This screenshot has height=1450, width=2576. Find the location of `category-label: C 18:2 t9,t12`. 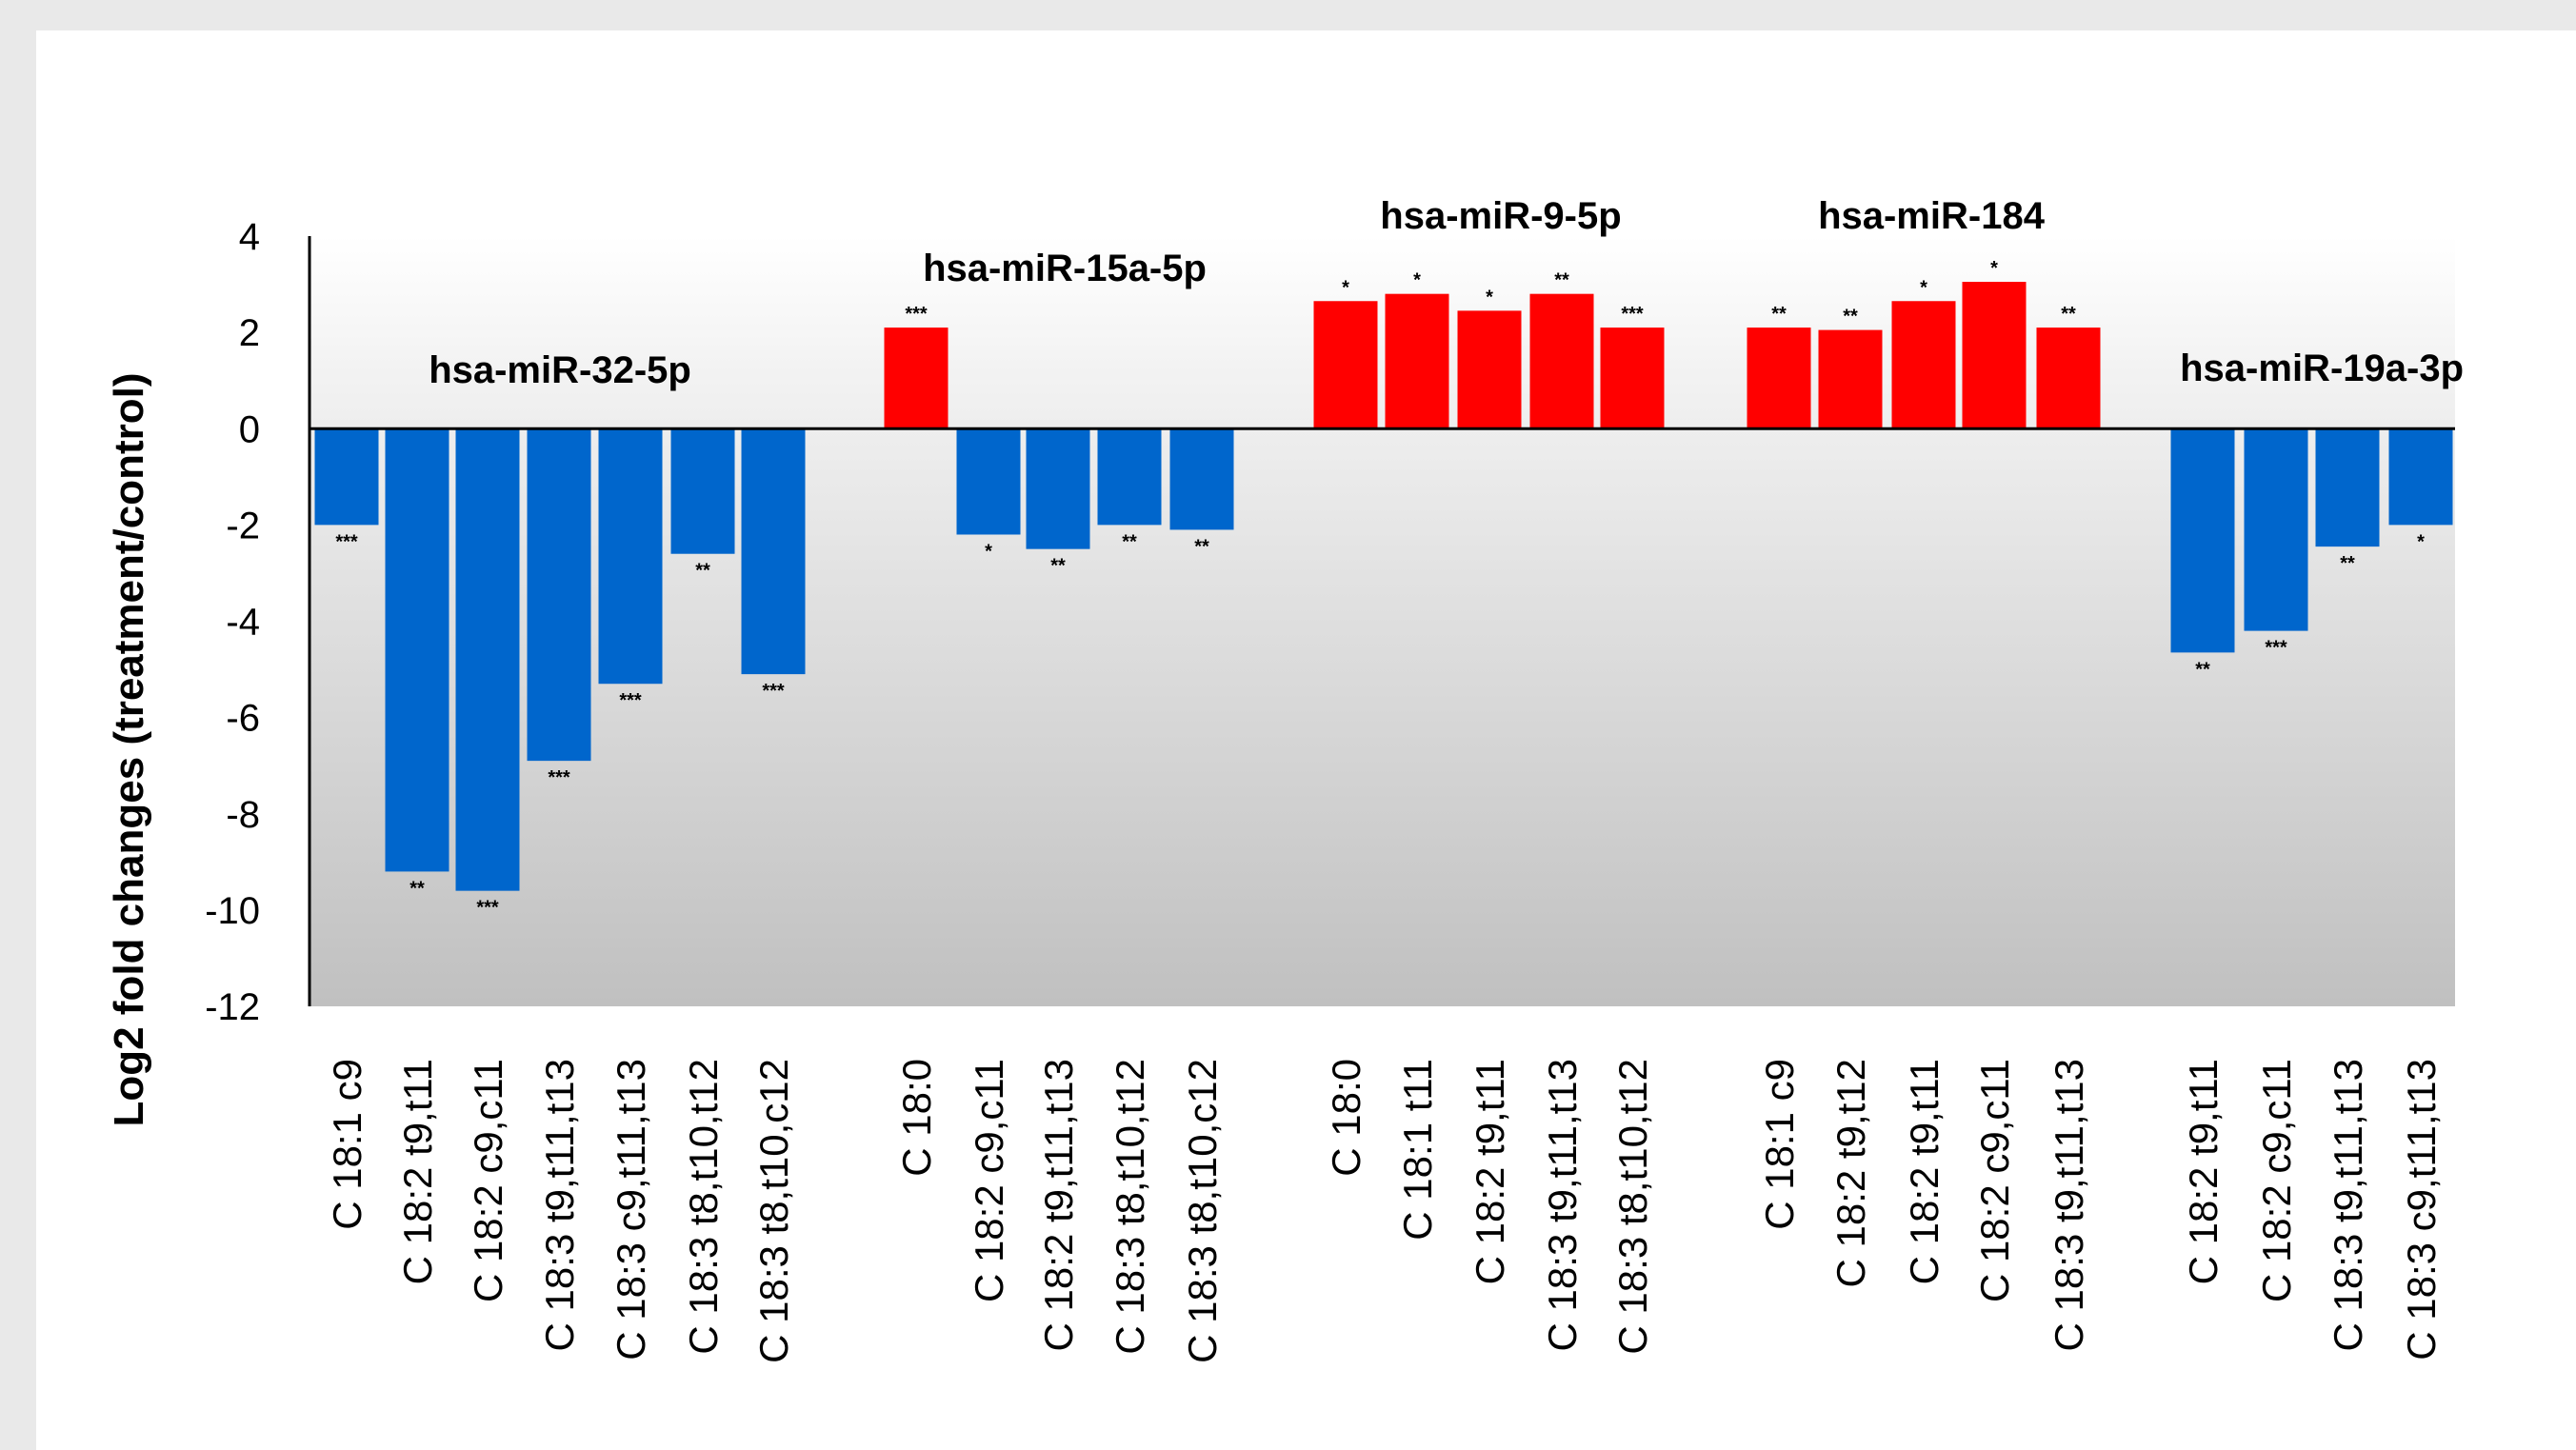

category-label: C 18:2 t9,t12 is located at coordinates (1850, 1173).